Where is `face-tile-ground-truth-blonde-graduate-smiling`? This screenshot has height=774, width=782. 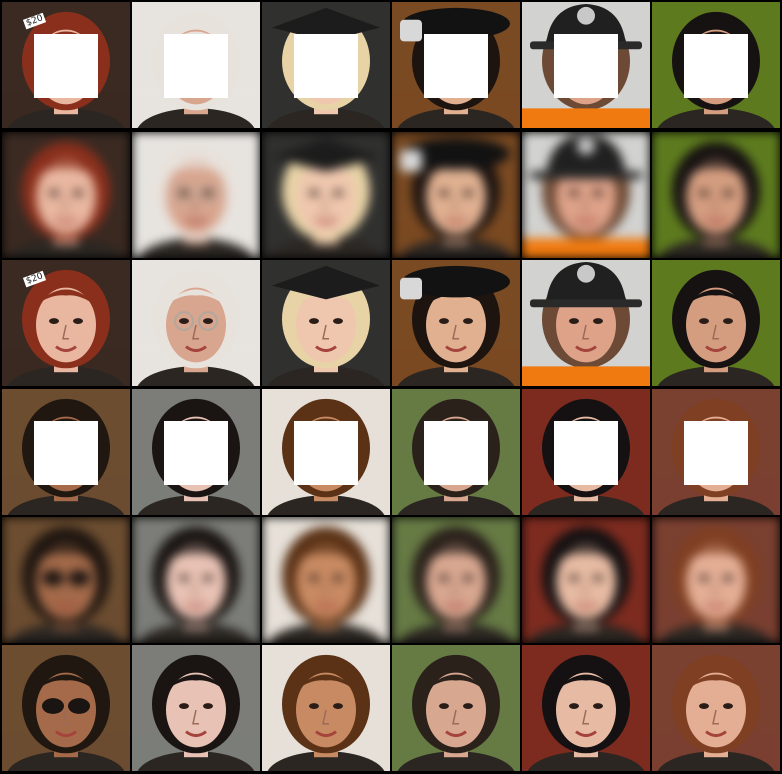 face-tile-ground-truth-blonde-graduate-smiling is located at coordinates (326, 323).